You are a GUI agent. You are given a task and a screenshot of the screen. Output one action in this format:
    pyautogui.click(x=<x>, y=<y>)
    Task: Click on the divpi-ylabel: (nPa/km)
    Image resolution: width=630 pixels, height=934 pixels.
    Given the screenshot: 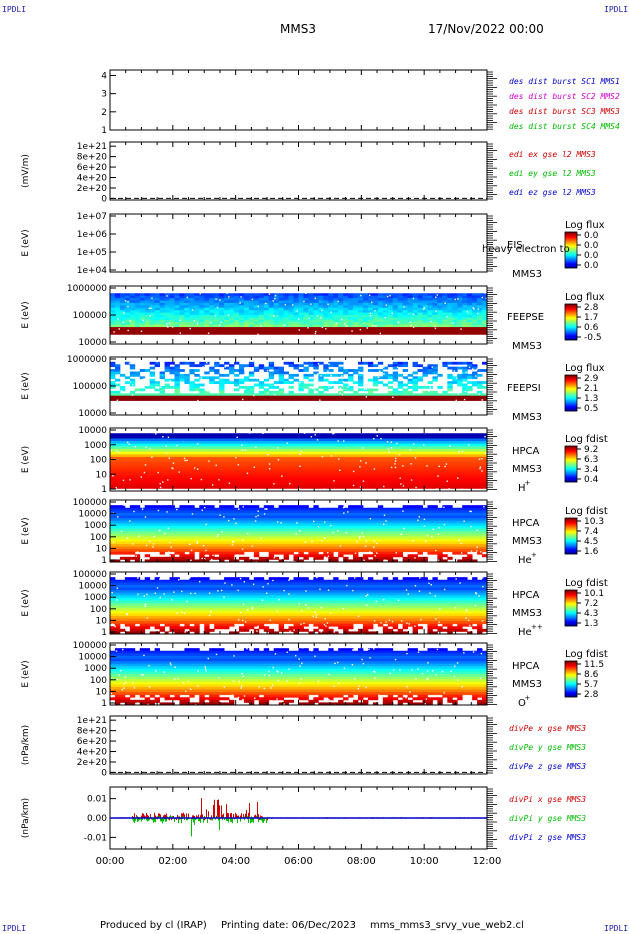 What is the action you would take?
    pyautogui.click(x=26, y=818)
    